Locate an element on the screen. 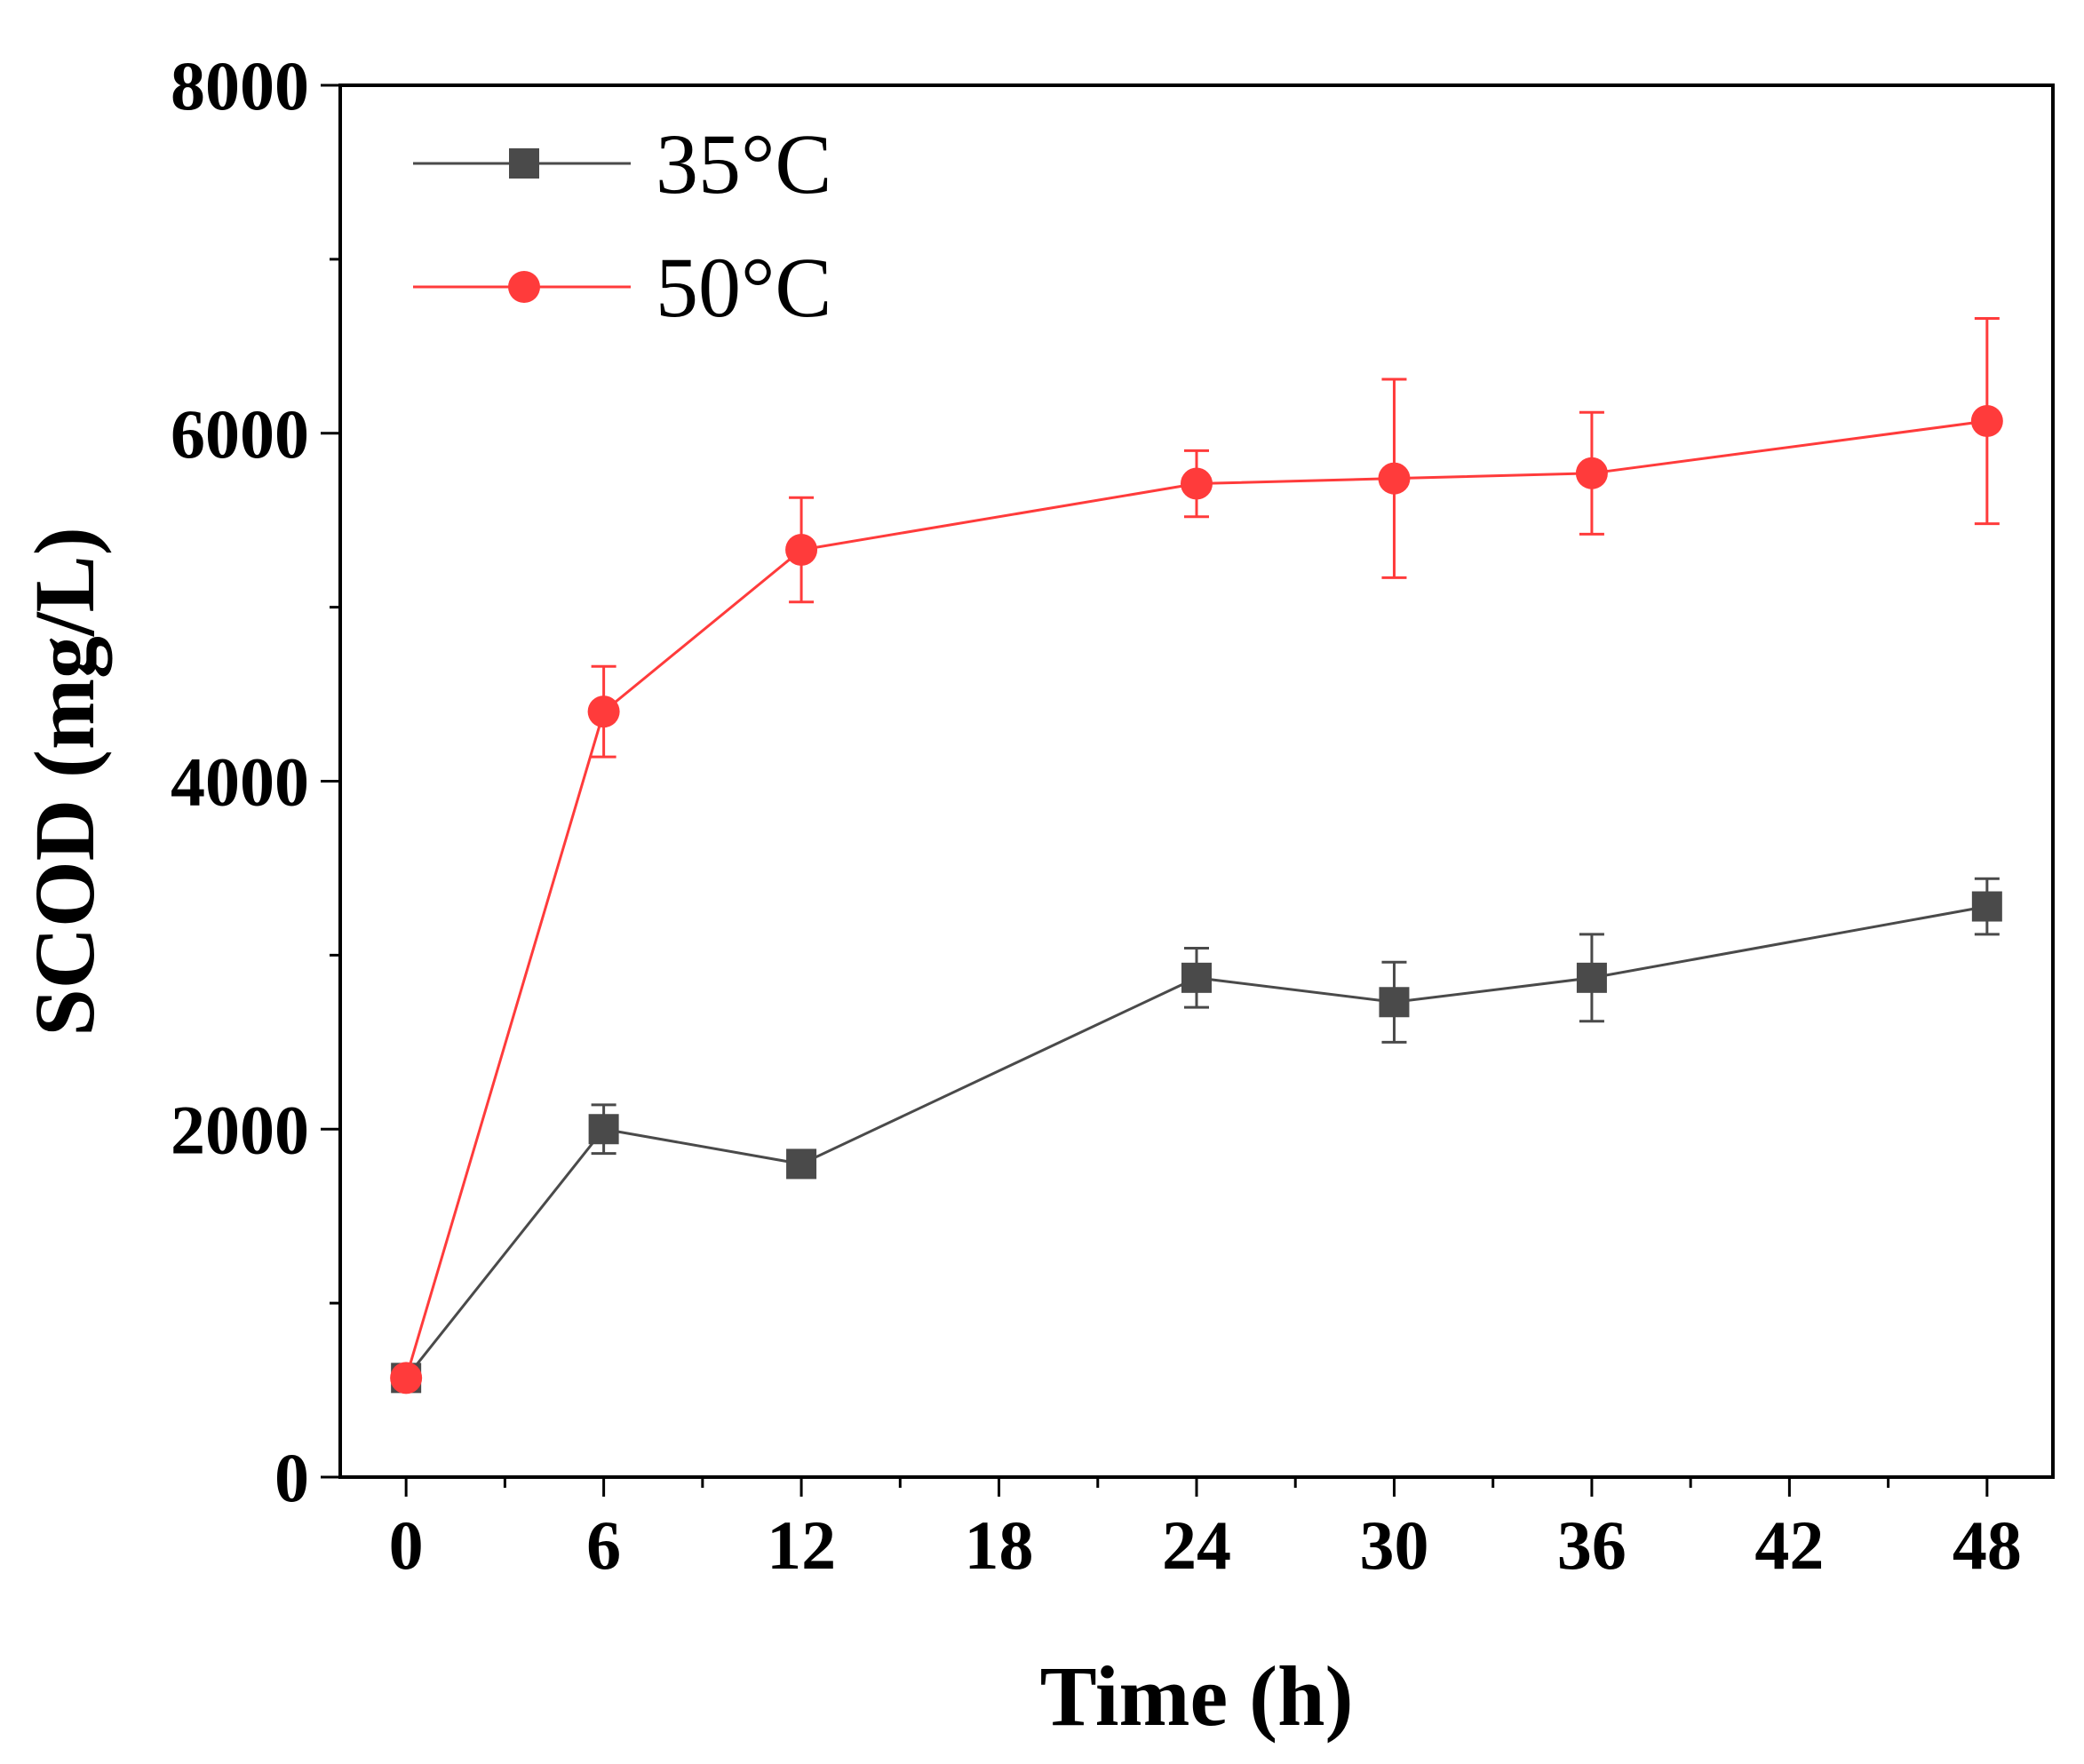 The width and height of the screenshot is (2084, 1764). x-tick-label: 48 is located at coordinates (1987, 1545).